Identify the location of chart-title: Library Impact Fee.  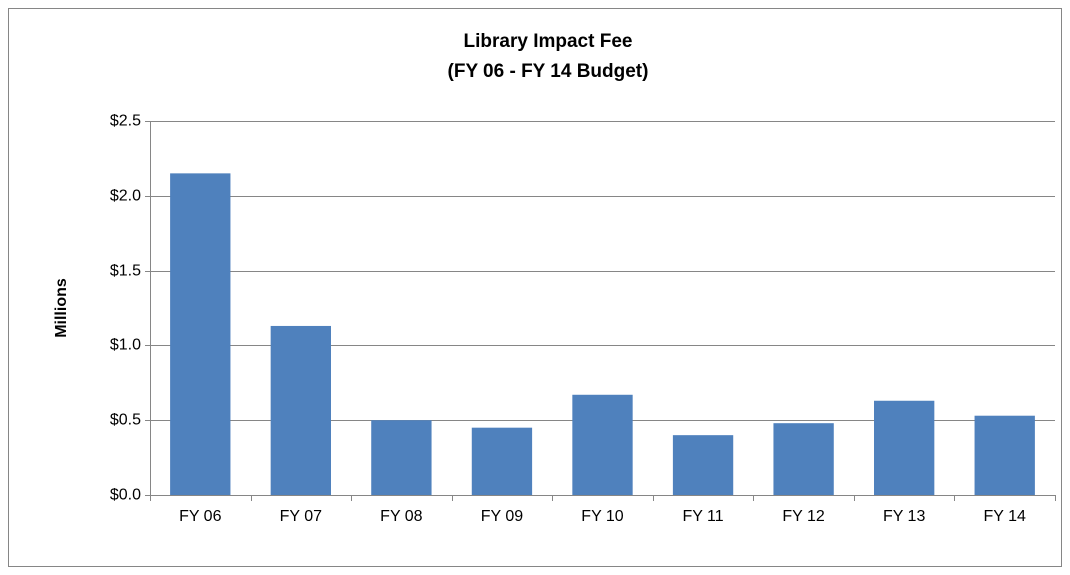
(548, 41).